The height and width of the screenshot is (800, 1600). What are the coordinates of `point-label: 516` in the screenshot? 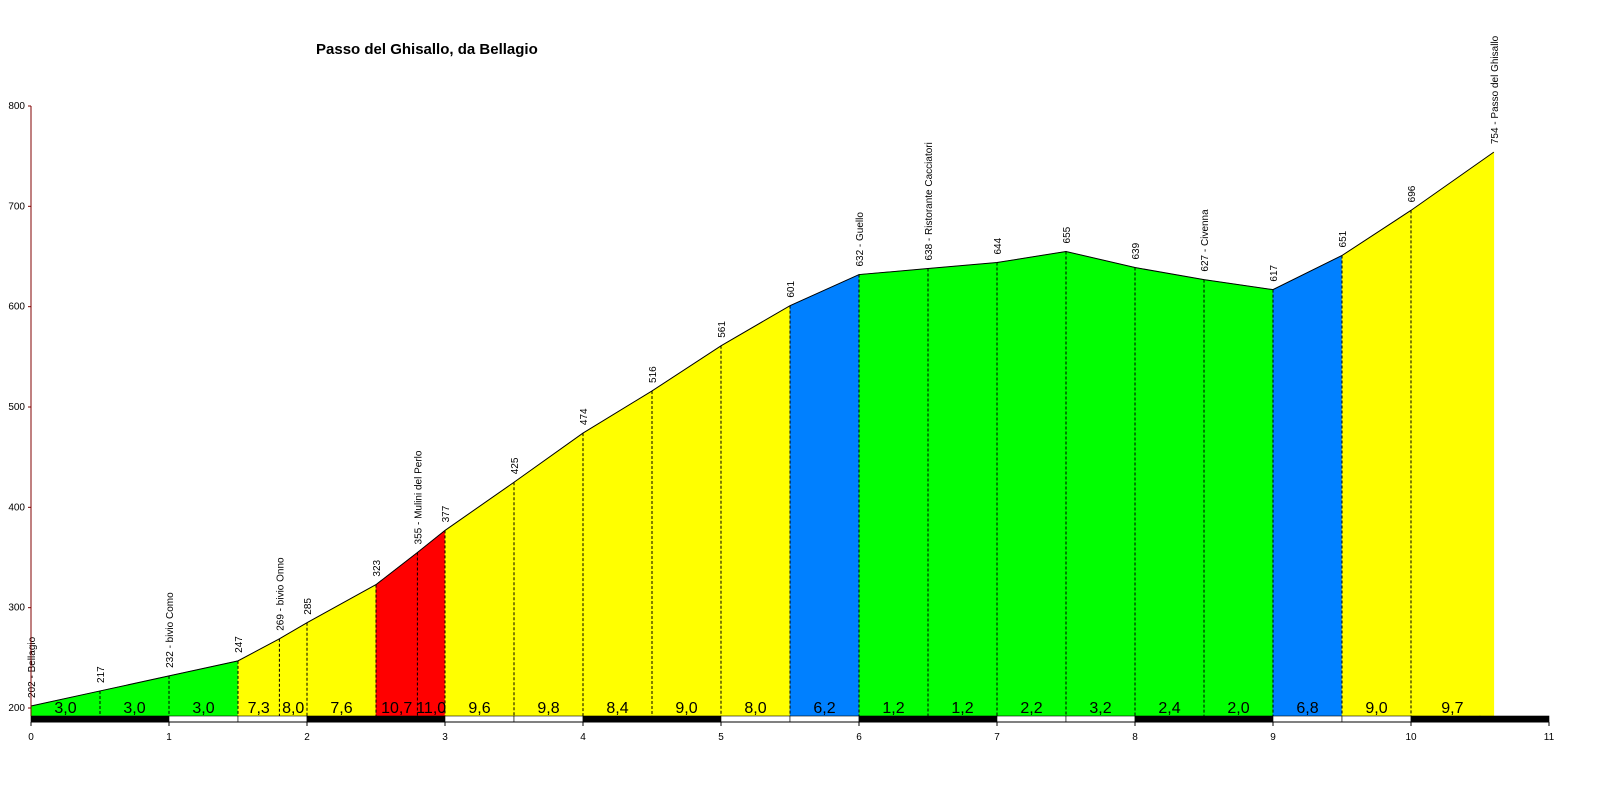 It's located at (653, 374).